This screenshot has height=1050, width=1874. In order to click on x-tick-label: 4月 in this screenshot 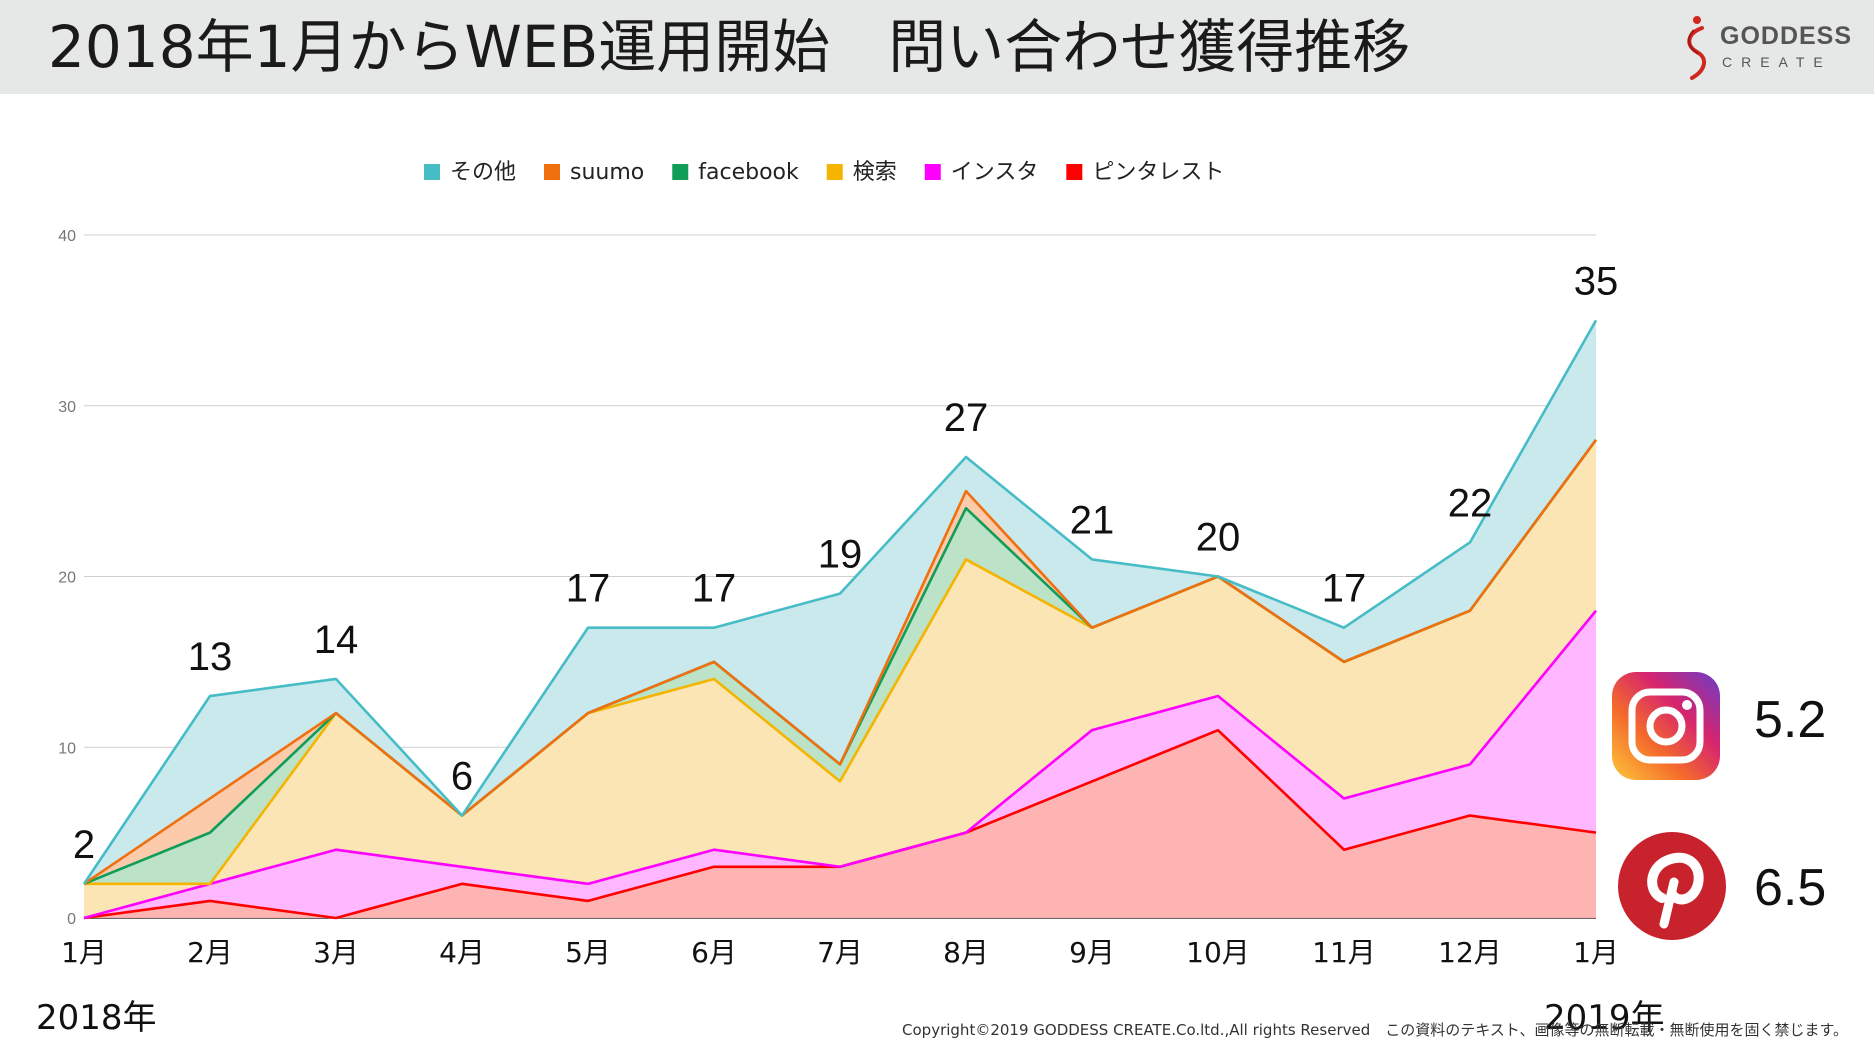, I will do `click(462, 952)`.